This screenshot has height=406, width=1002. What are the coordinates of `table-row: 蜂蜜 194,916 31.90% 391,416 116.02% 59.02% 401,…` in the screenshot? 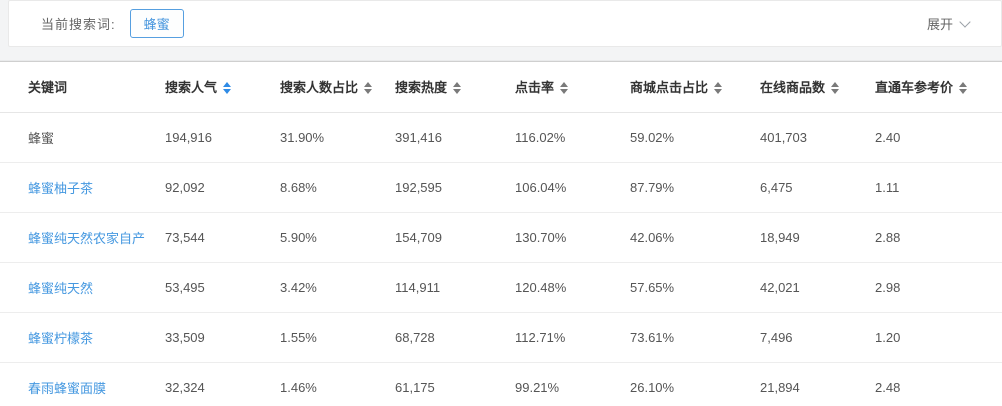 It's located at (501, 137).